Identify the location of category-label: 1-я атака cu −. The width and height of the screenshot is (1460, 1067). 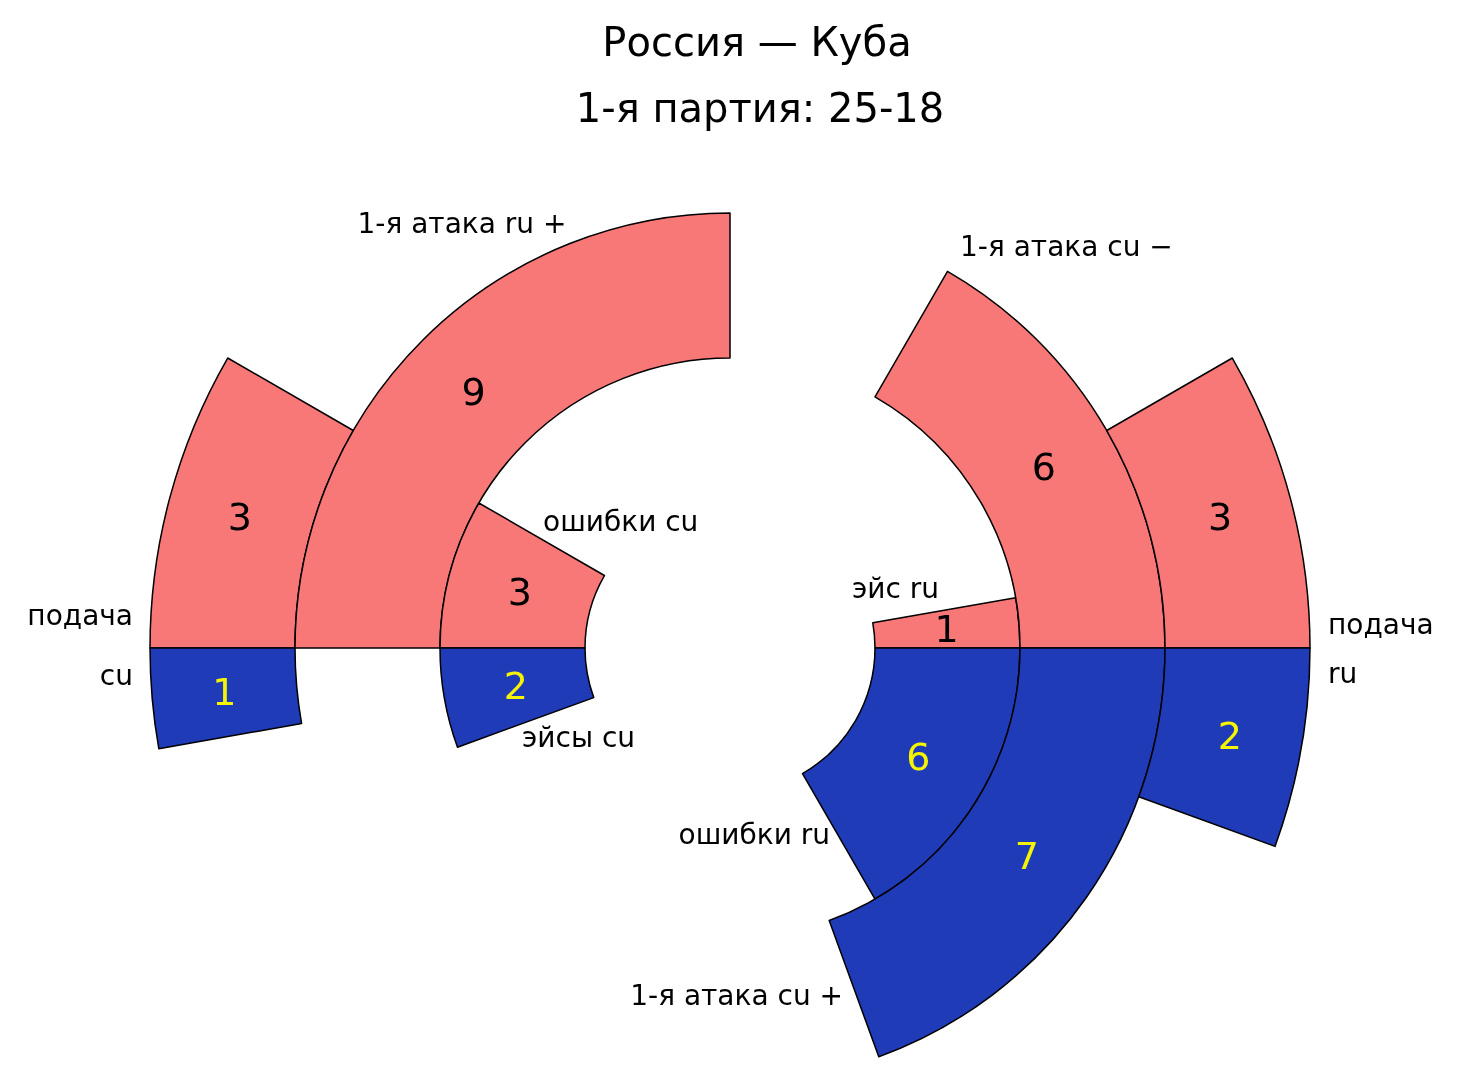
(1066, 246).